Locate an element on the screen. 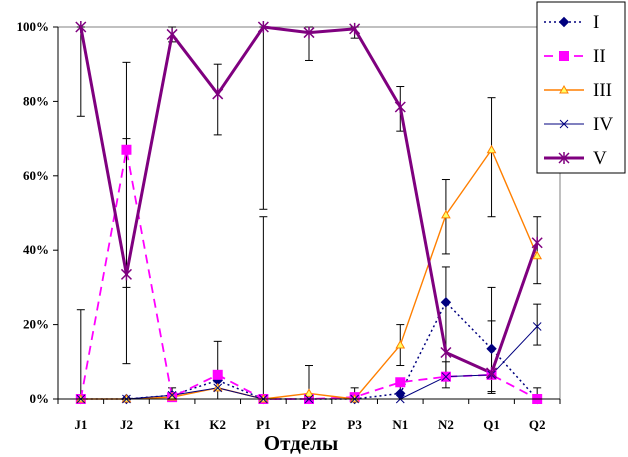 The width and height of the screenshot is (628, 457). legend-label-4: IV is located at coordinates (603, 124).